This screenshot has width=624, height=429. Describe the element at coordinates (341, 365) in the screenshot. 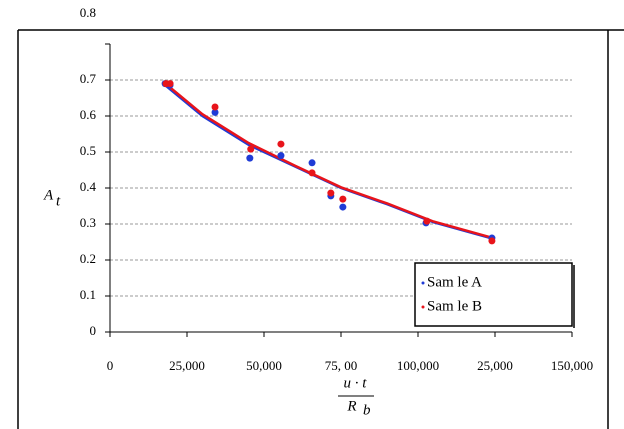

I see `x-tick-label: 75, 00` at that location.